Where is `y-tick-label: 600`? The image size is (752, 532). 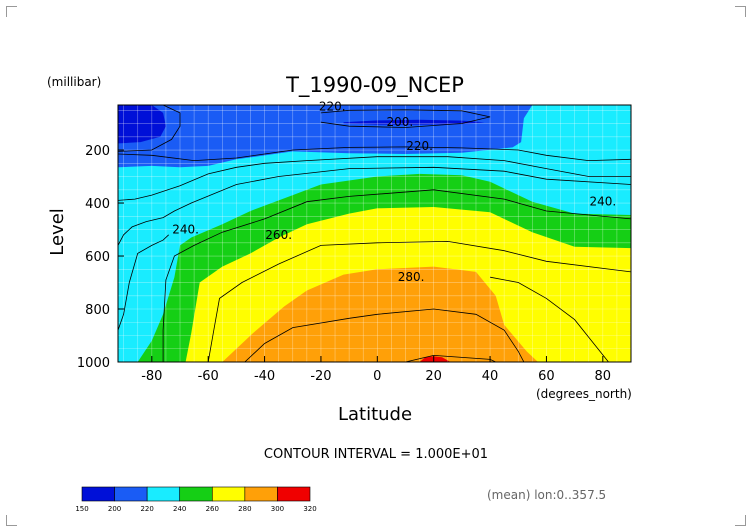 y-tick-label: 600 is located at coordinates (97, 257).